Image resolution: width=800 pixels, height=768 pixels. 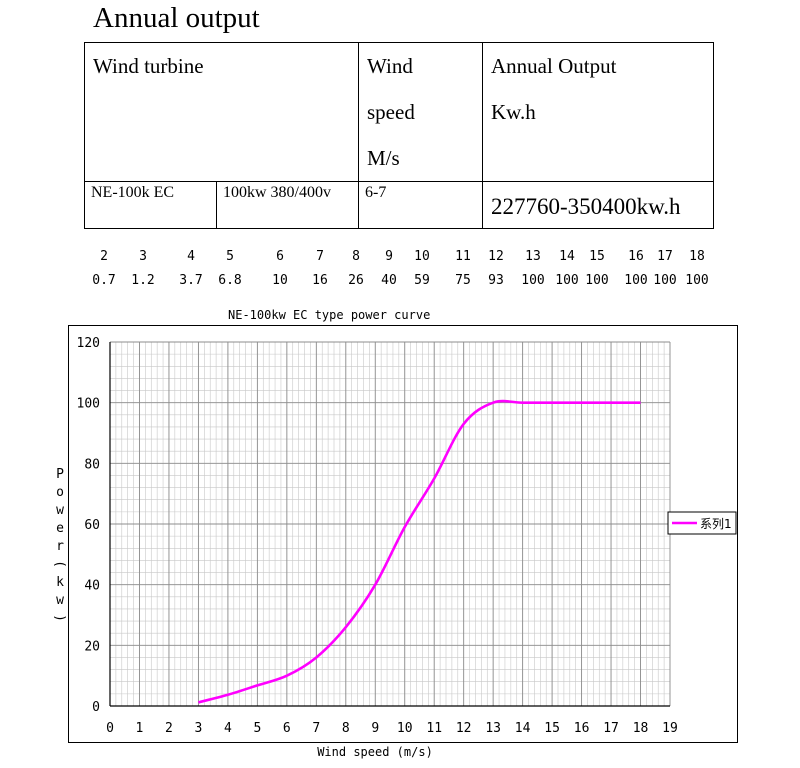 I want to click on page-title: Annual output, so click(x=176, y=18).